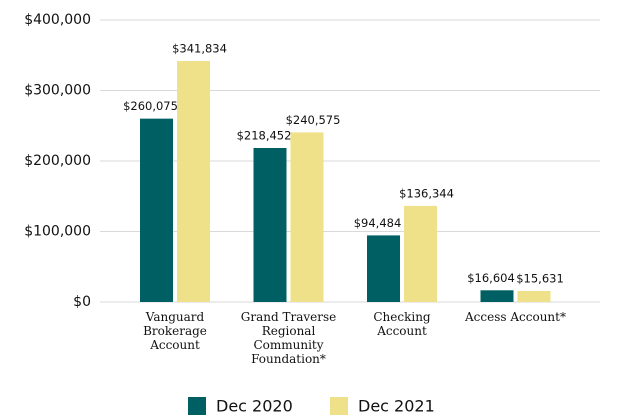  What do you see at coordinates (540, 278) in the screenshot?
I see `value-label: $15,631` at bounding box center [540, 278].